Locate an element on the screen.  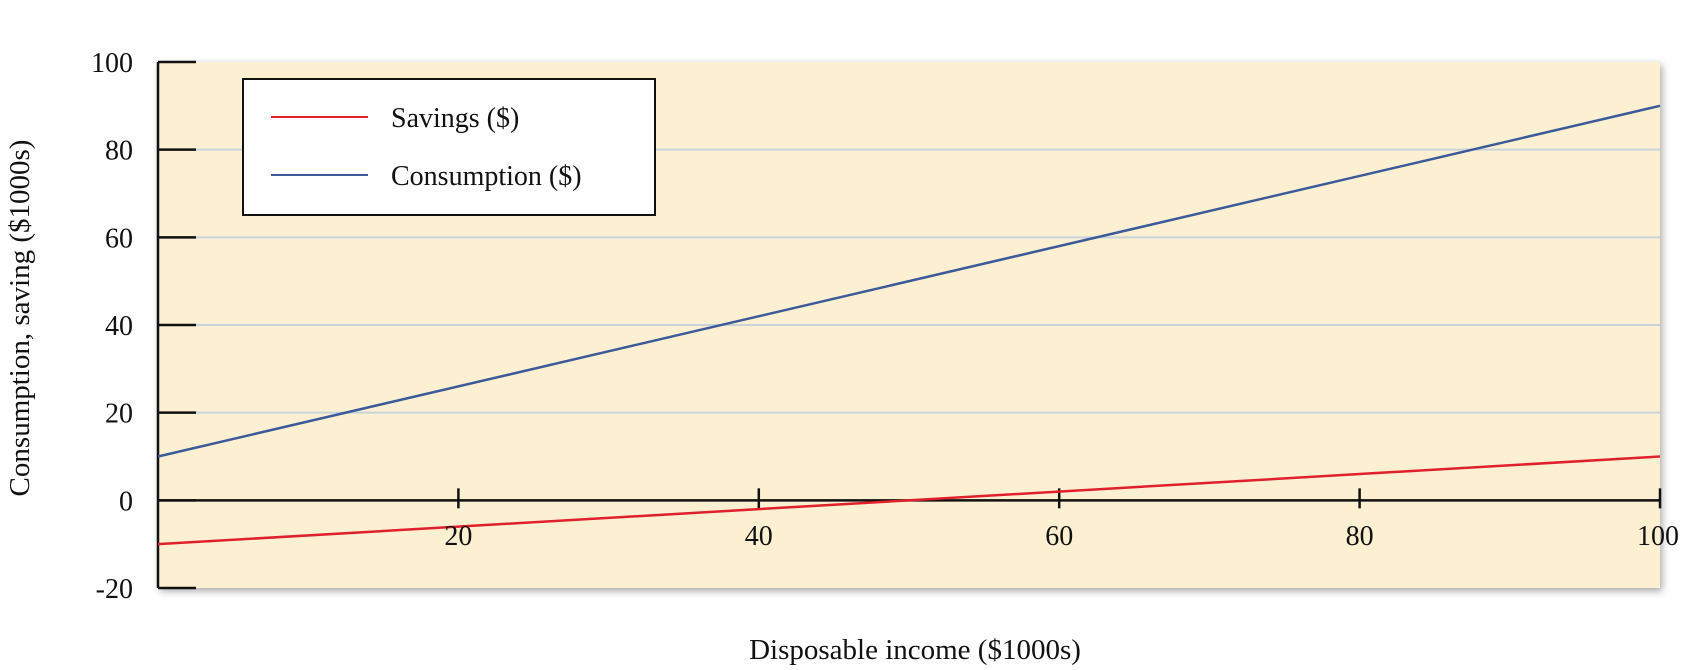
y-tick-label-20: 20 is located at coordinates (119, 414).